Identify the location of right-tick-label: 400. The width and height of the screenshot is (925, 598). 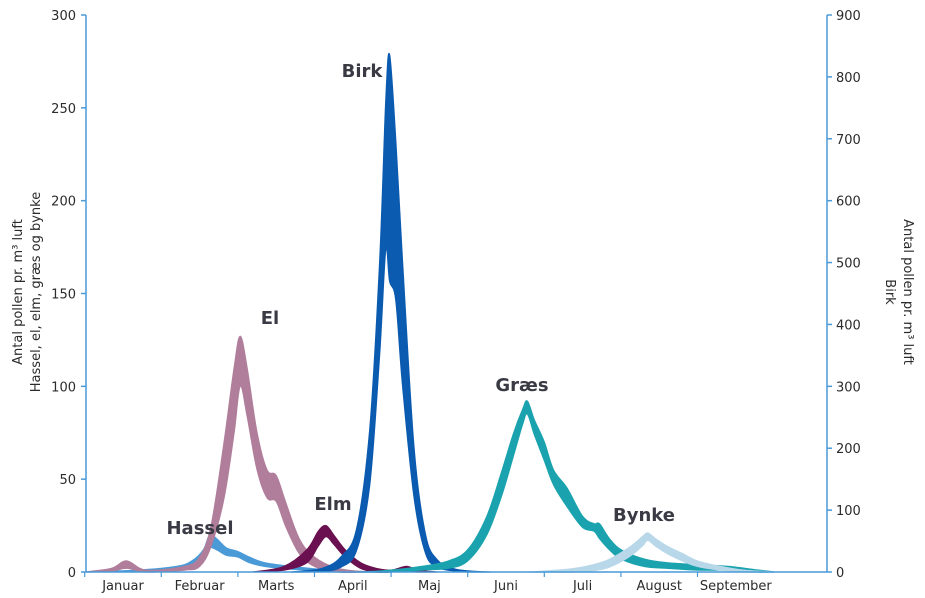
(848, 325).